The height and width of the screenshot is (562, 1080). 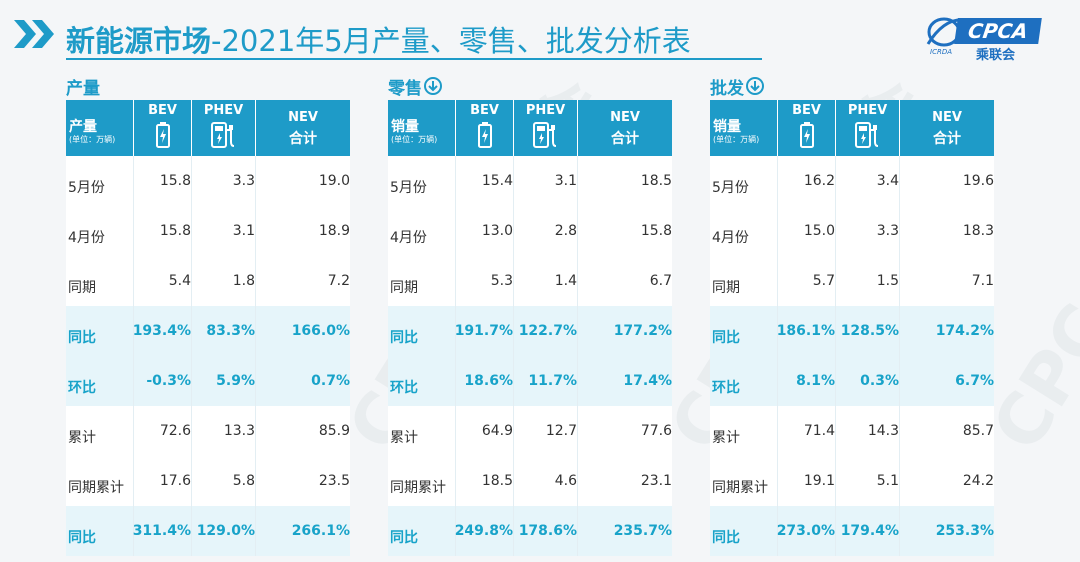 What do you see at coordinates (82, 288) in the screenshot?
I see `row-label: 同期` at bounding box center [82, 288].